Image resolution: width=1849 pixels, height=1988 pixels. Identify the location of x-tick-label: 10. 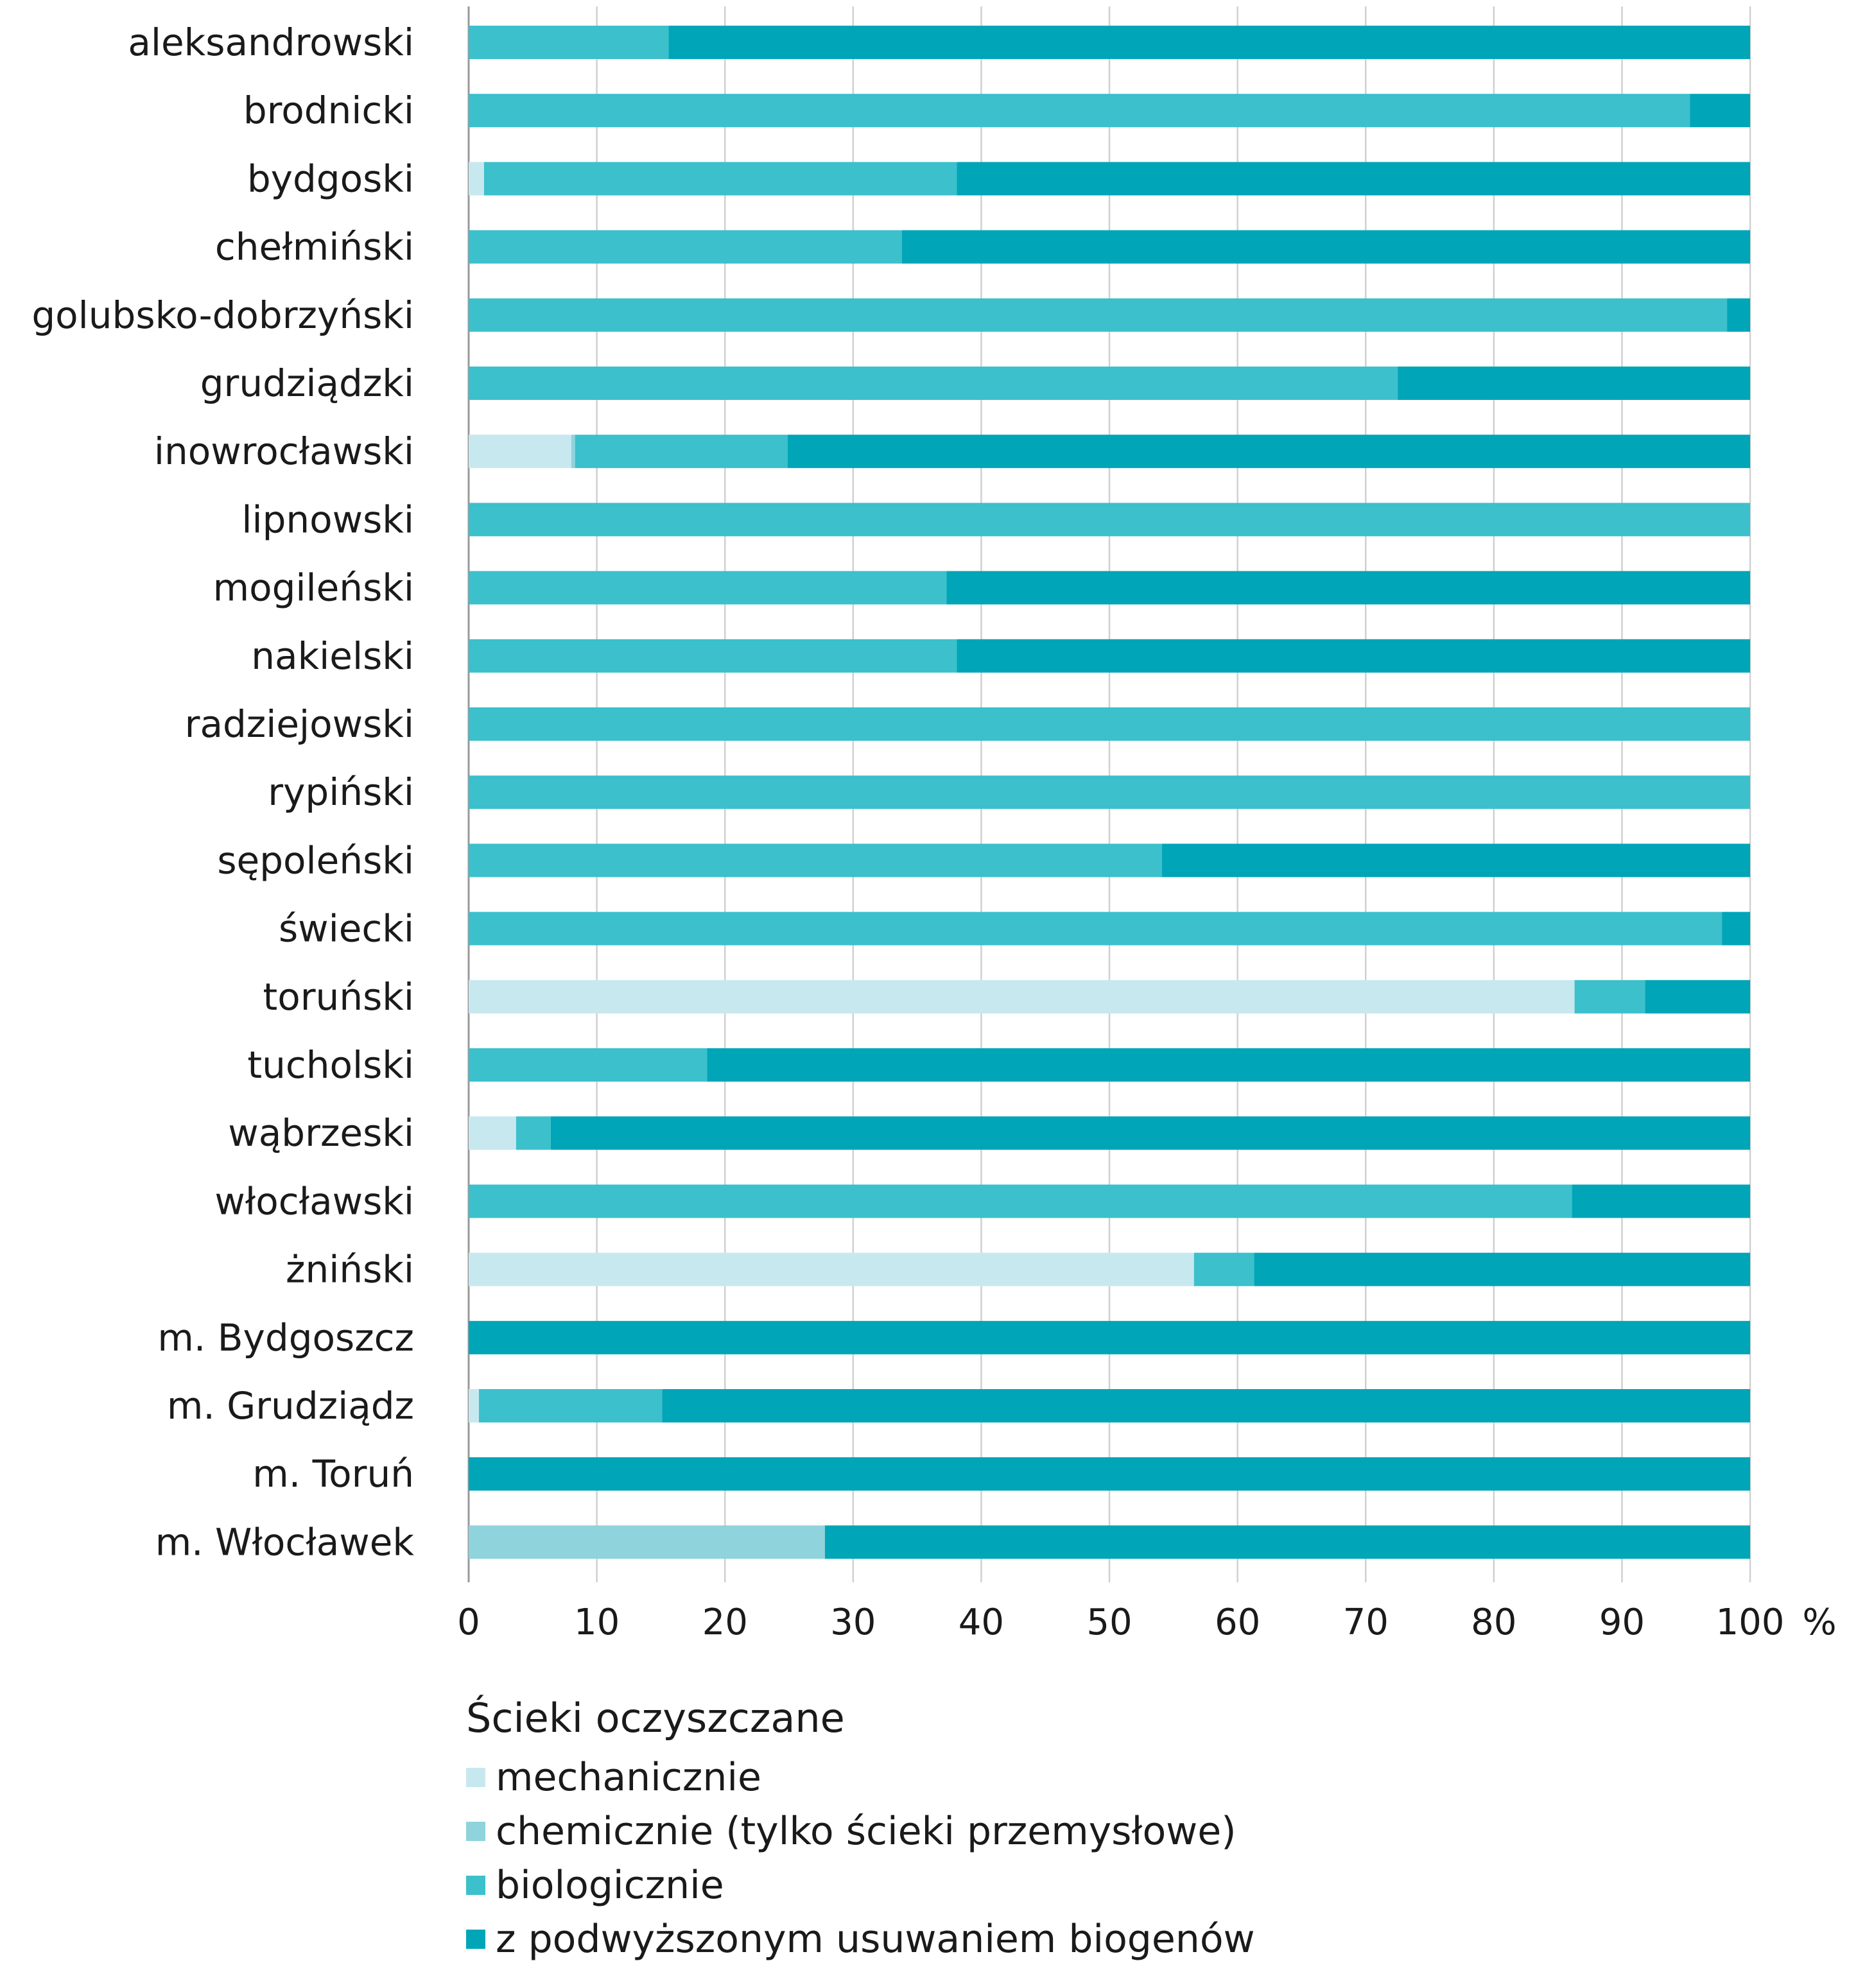
(597, 1622).